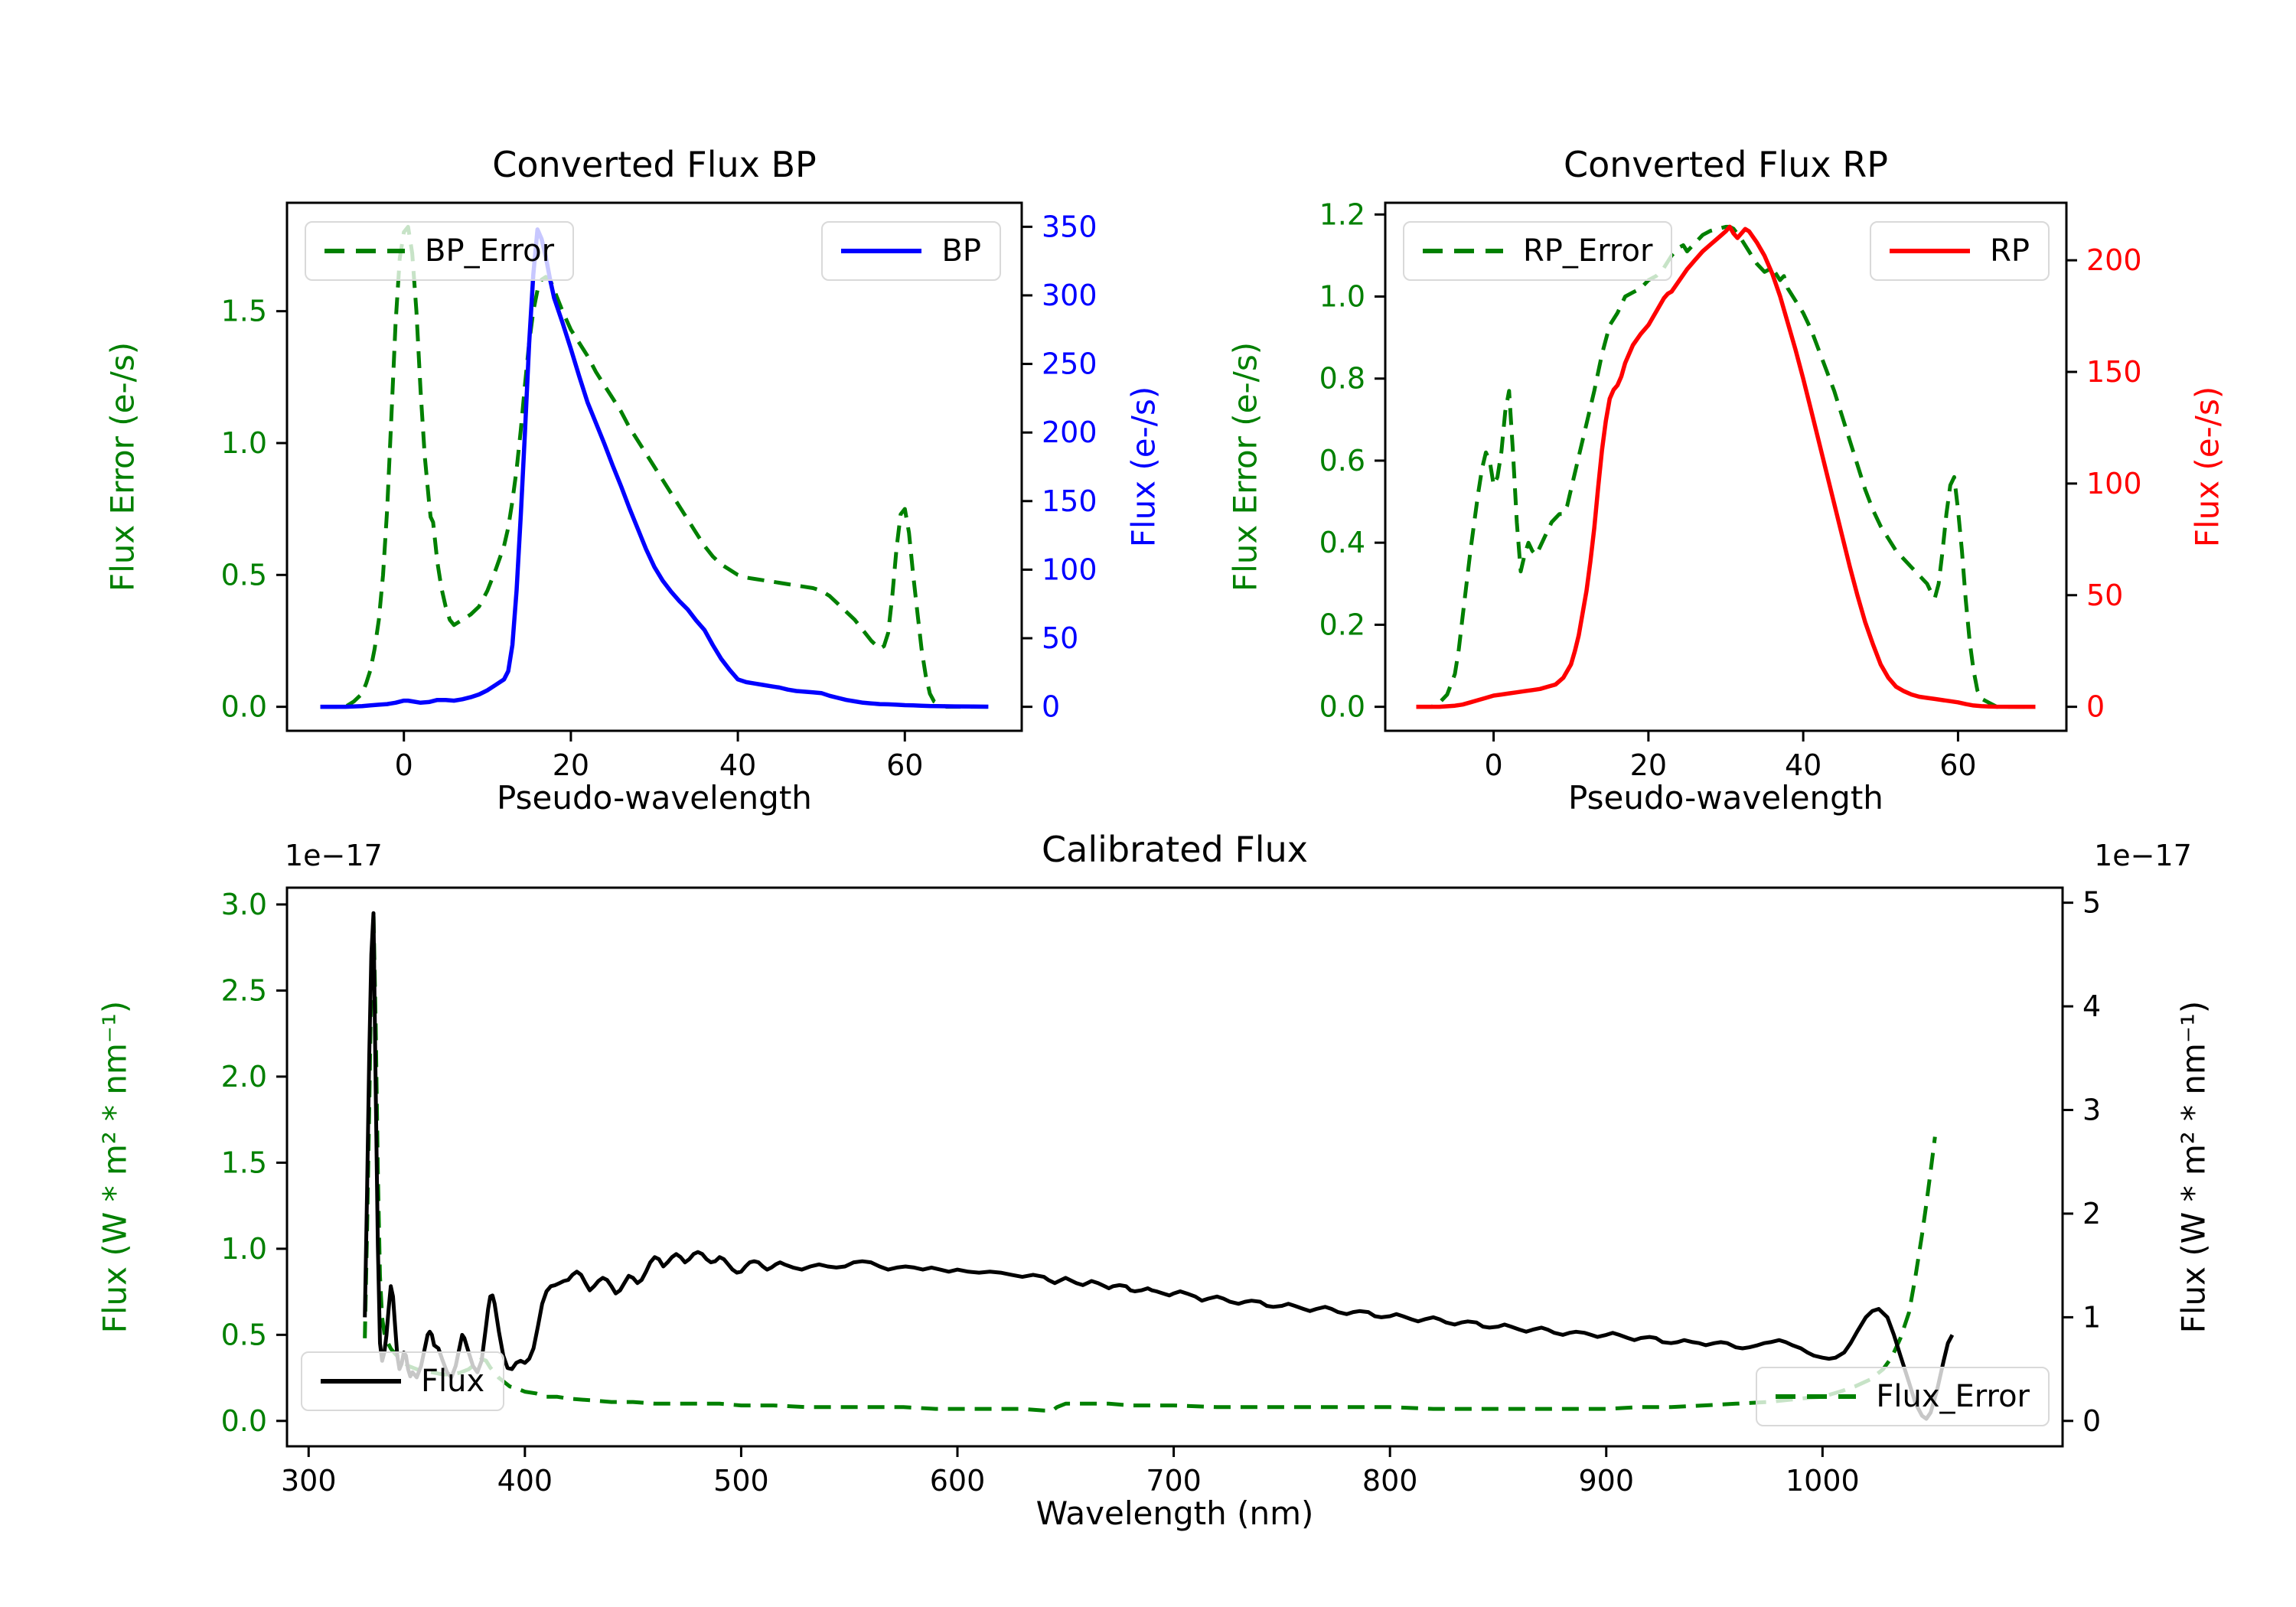 The height and width of the screenshot is (1607, 2296). What do you see at coordinates (244, 1334) in the screenshot?
I see `cal-ytick-left-label: 0.5` at bounding box center [244, 1334].